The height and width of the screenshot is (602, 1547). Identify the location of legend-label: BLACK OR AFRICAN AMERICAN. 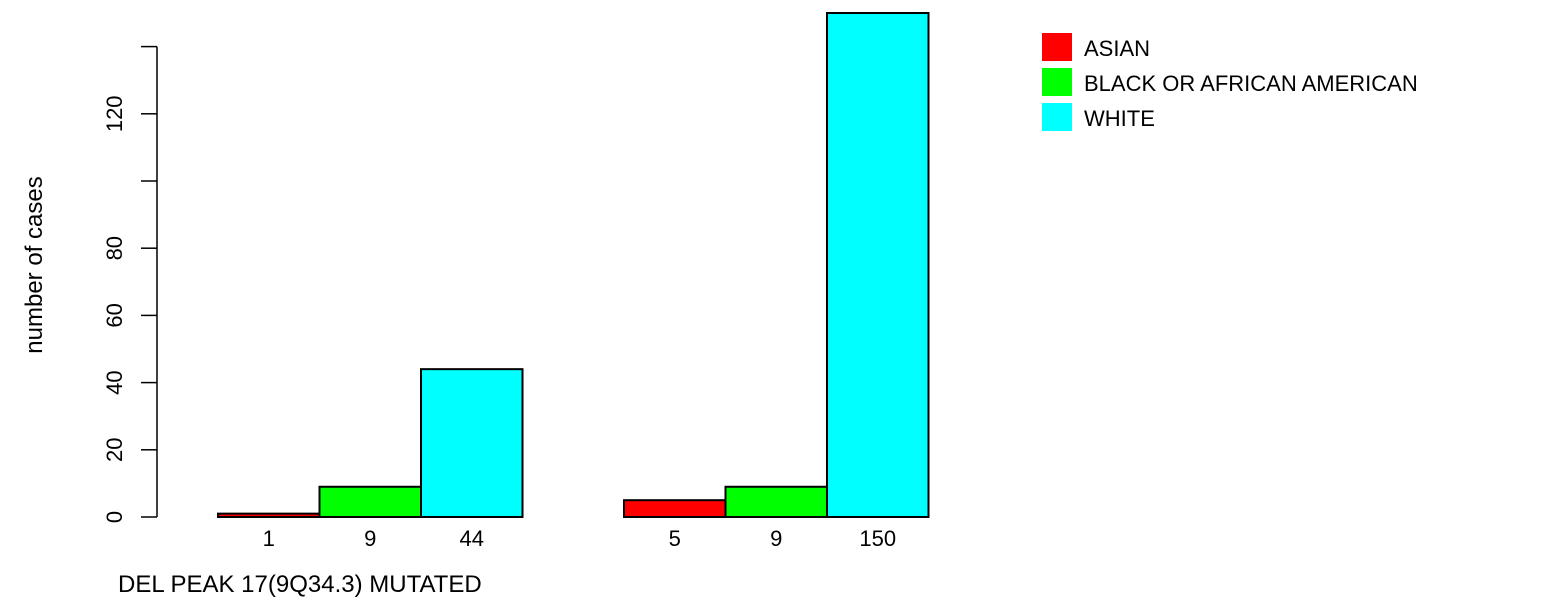
(1251, 83).